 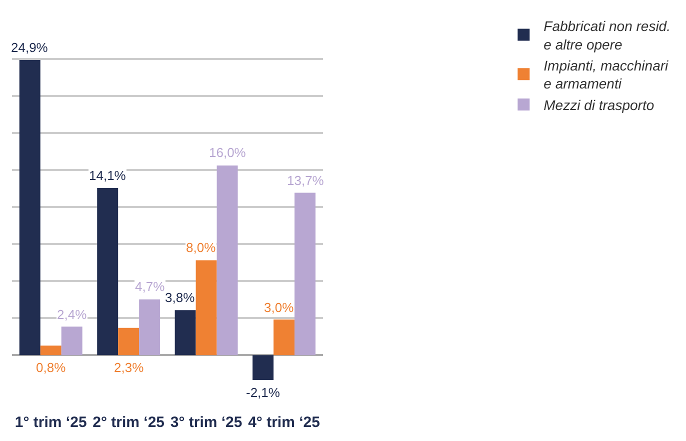 What do you see at coordinates (305, 180) in the screenshot?
I see `data-label: 13,7%` at bounding box center [305, 180].